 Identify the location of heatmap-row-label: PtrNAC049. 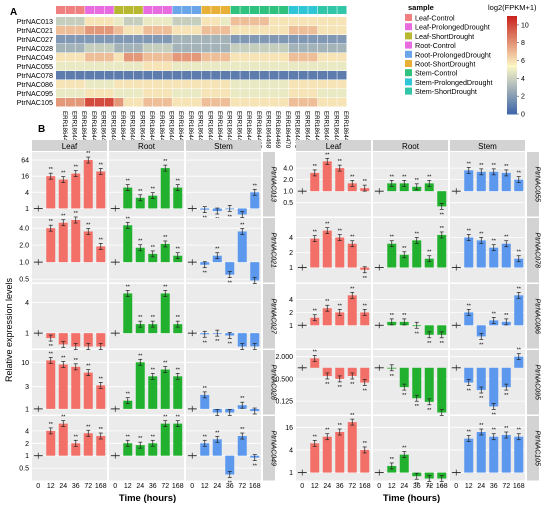
(35, 57).